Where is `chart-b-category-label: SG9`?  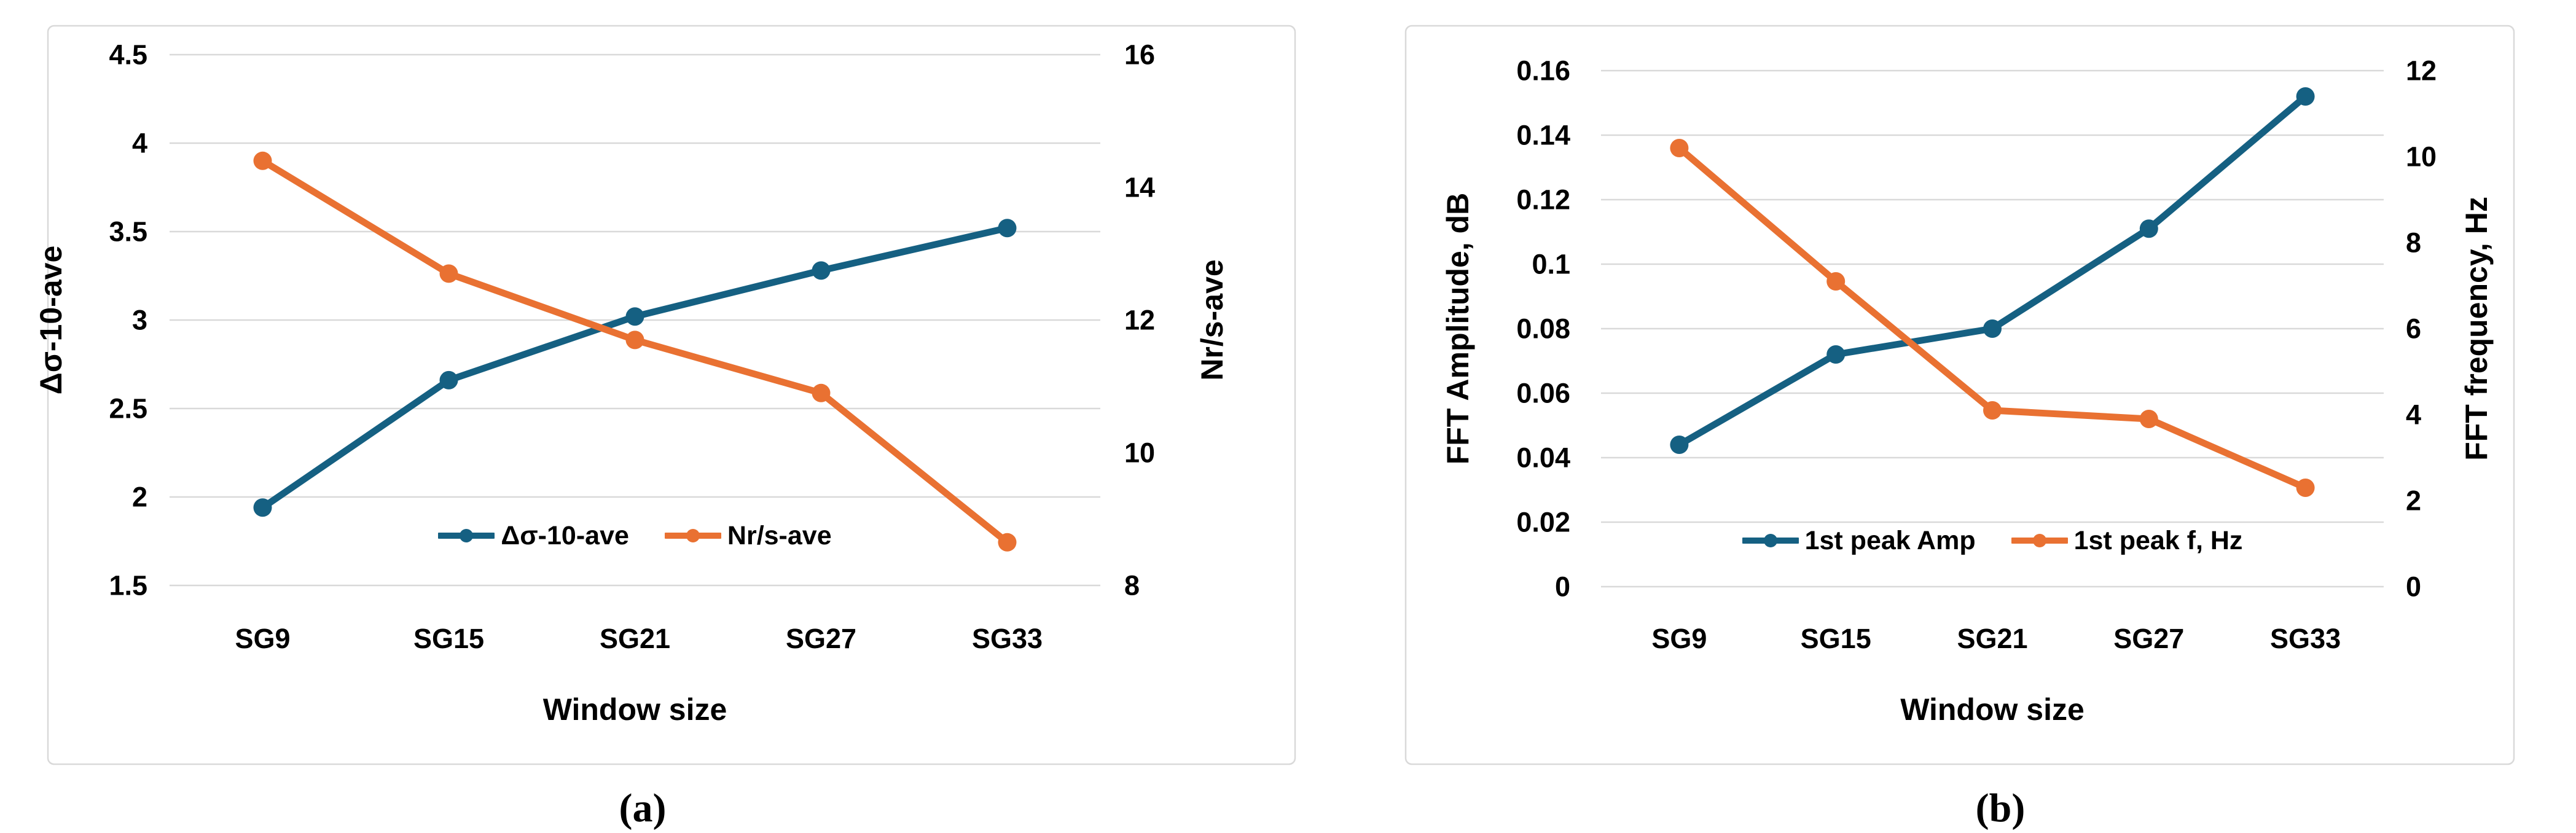 chart-b-category-label: SG9 is located at coordinates (1679, 638).